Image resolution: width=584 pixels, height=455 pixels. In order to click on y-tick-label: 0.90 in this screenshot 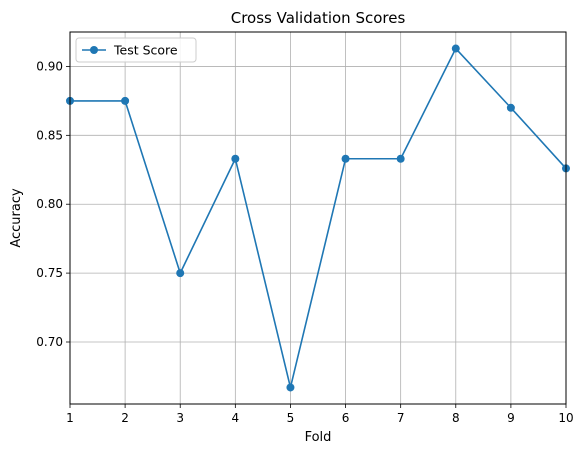, I will do `click(49, 66)`.